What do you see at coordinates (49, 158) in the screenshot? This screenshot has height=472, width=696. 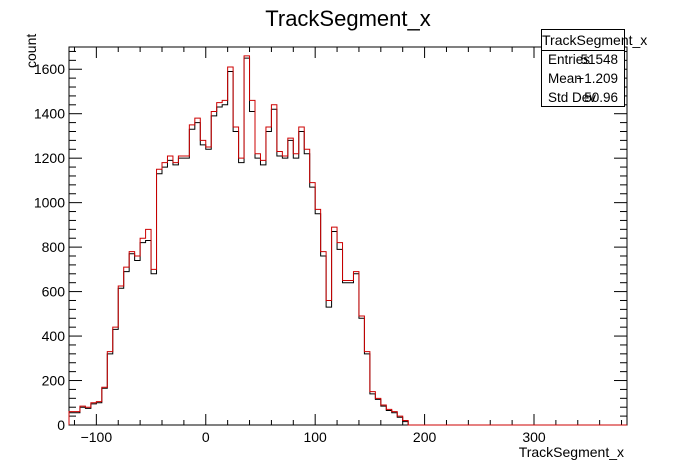 I see `y-tick-label: 1200` at bounding box center [49, 158].